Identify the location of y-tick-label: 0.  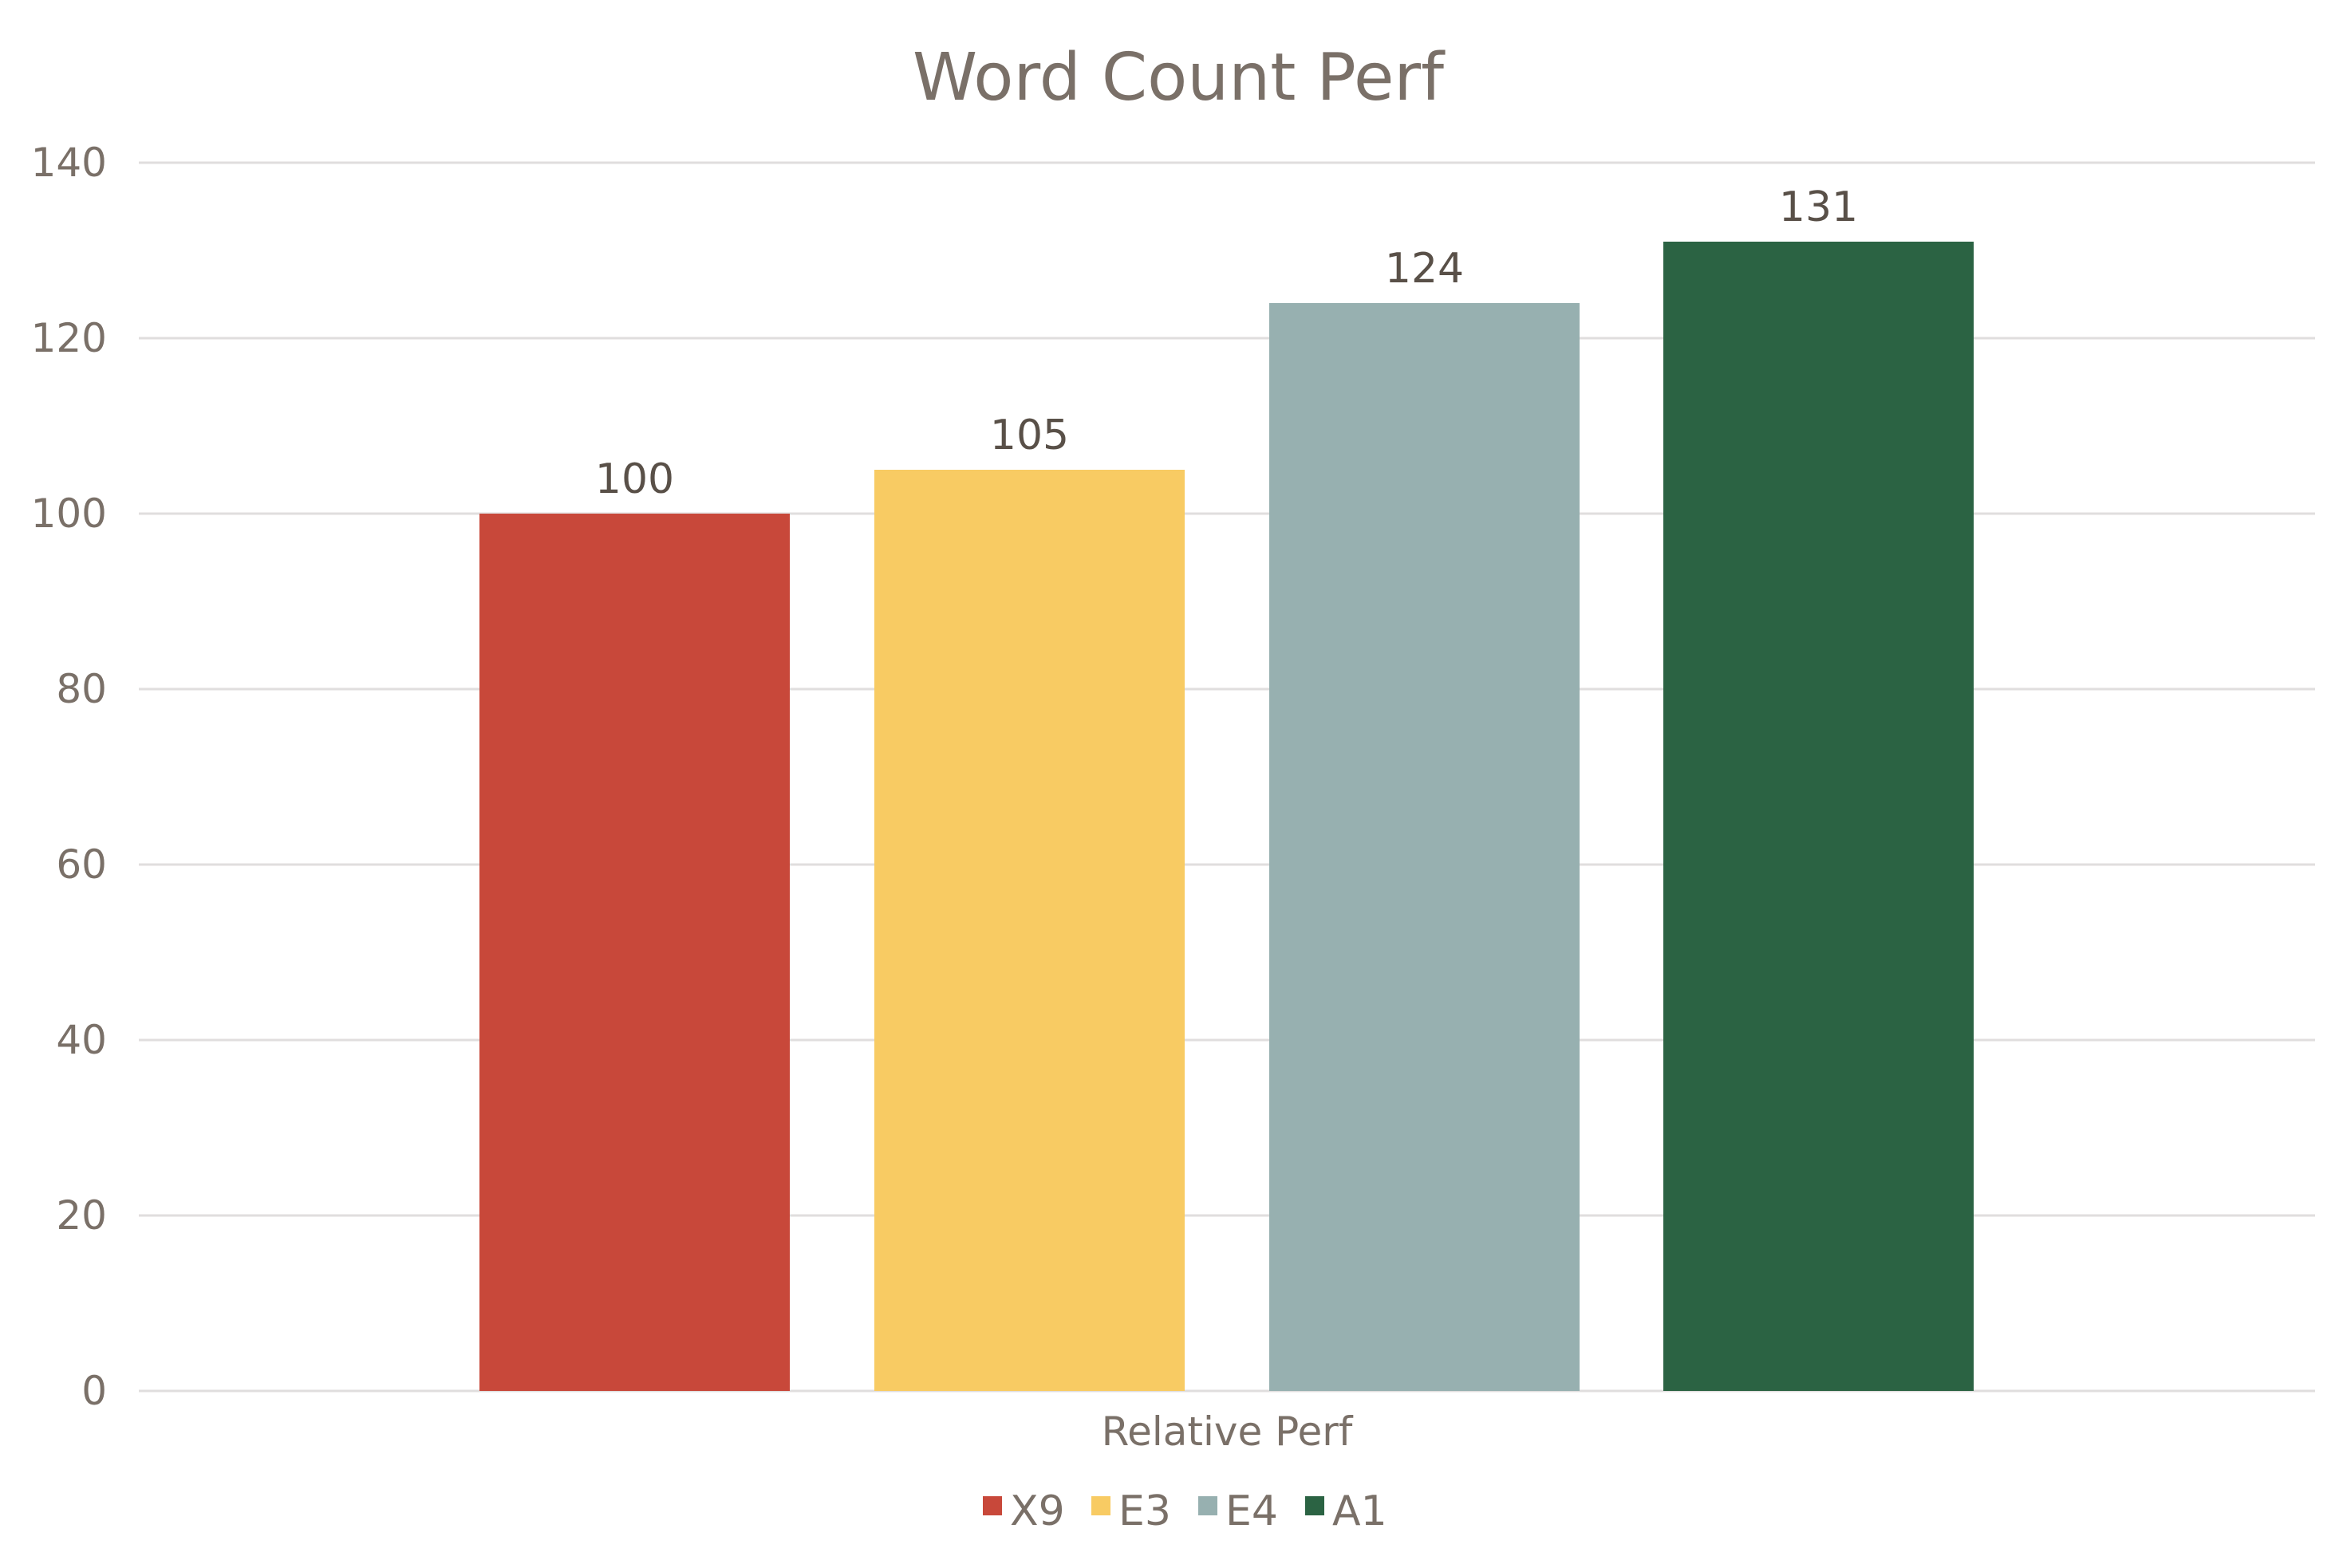
(94, 1391).